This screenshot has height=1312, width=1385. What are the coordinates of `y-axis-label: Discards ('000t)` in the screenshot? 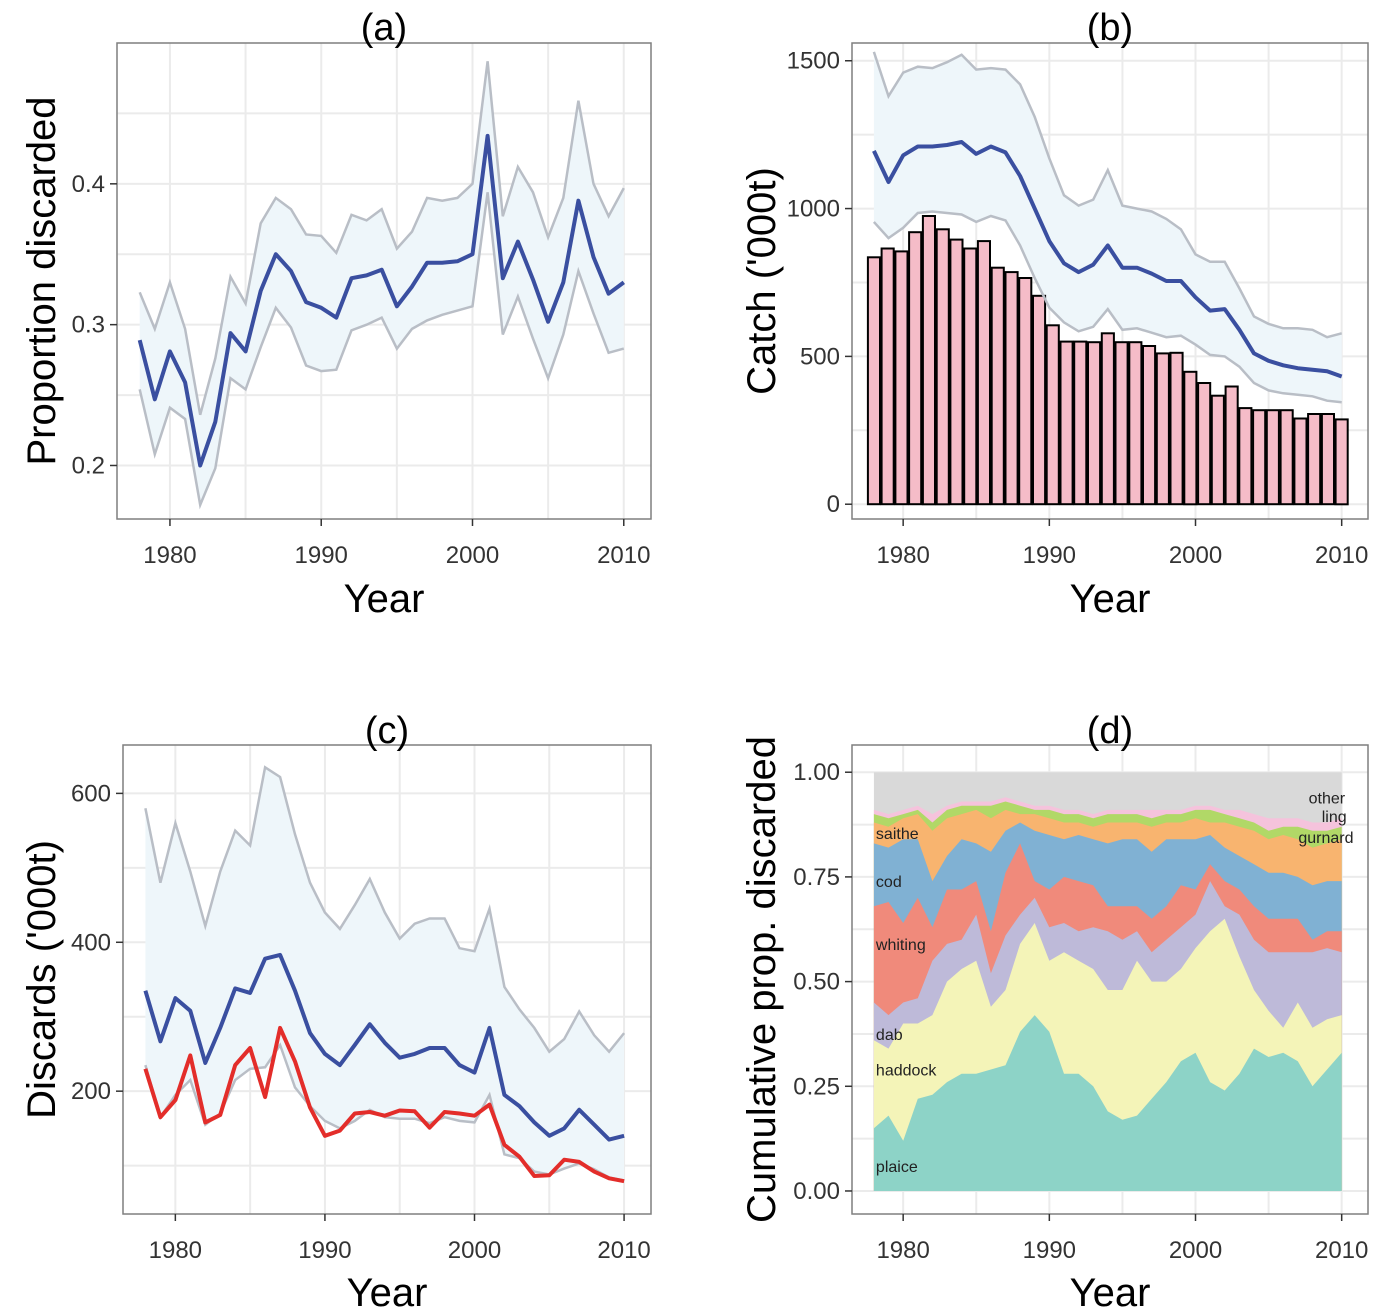 It's located at (42, 979).